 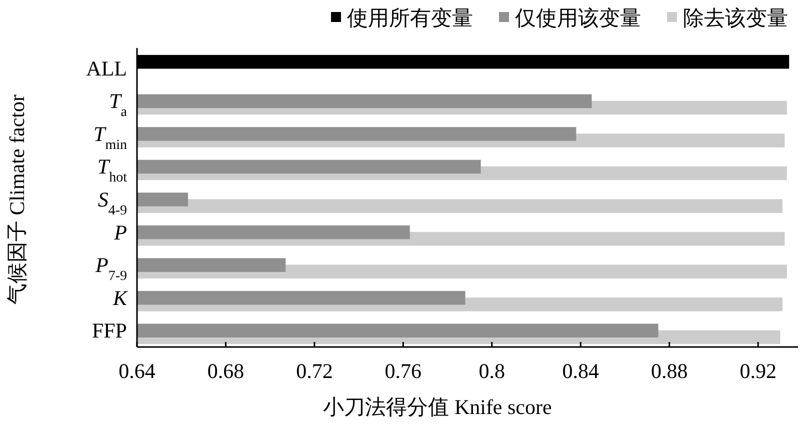 I want to click on x-tick-label: 0.92, so click(x=758, y=371).